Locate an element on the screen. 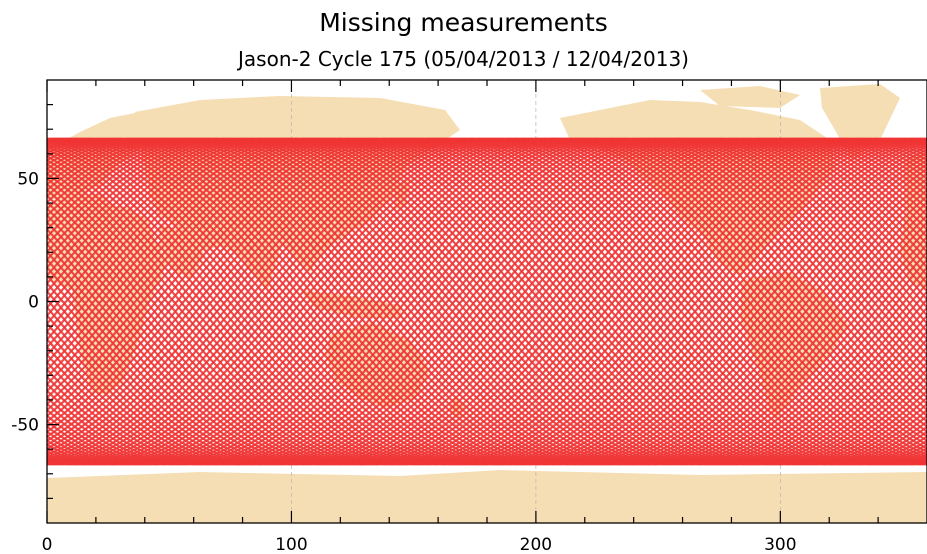 The width and height of the screenshot is (927, 554). chart-title: Missing measurements is located at coordinates (463, 22).